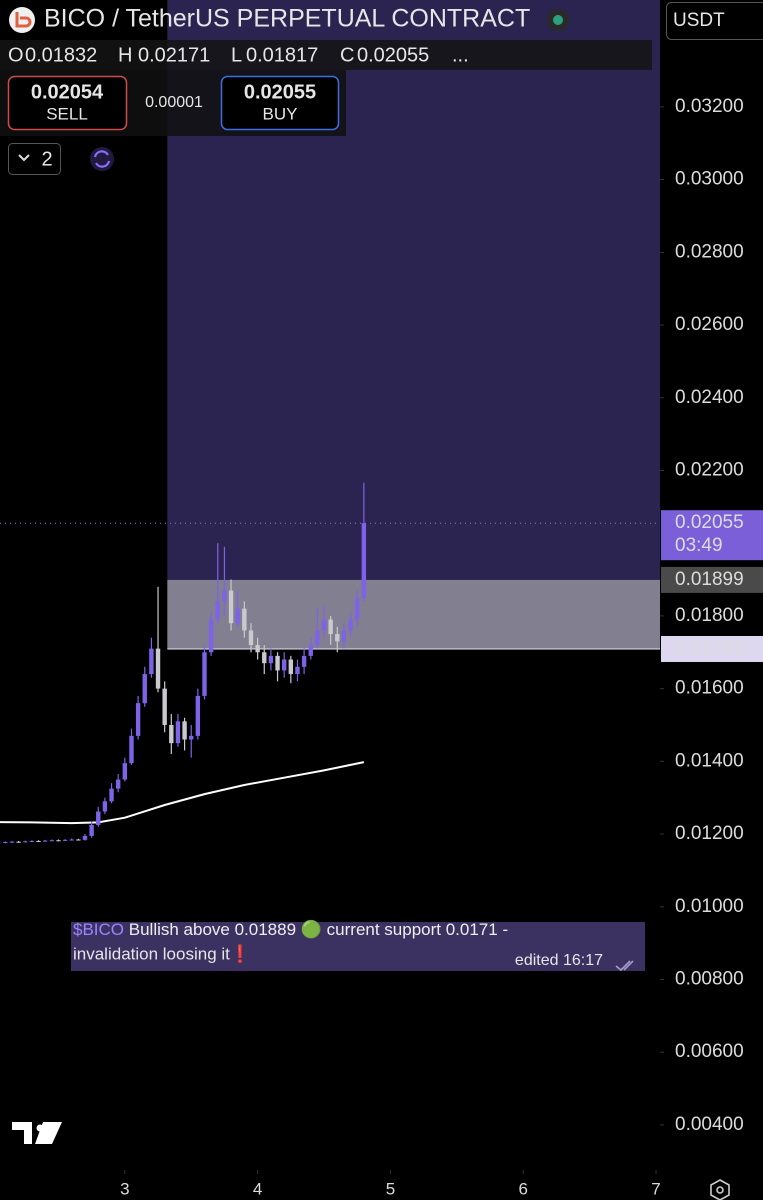 Image resolution: width=763 pixels, height=1200 pixels. What do you see at coordinates (40, 1128) in the screenshot?
I see `tradingview-logo-dot` at bounding box center [40, 1128].